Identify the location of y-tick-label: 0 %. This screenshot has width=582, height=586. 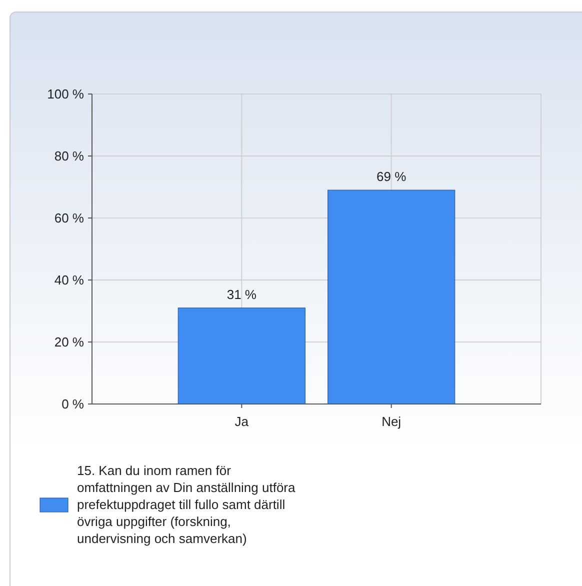
(73, 404).